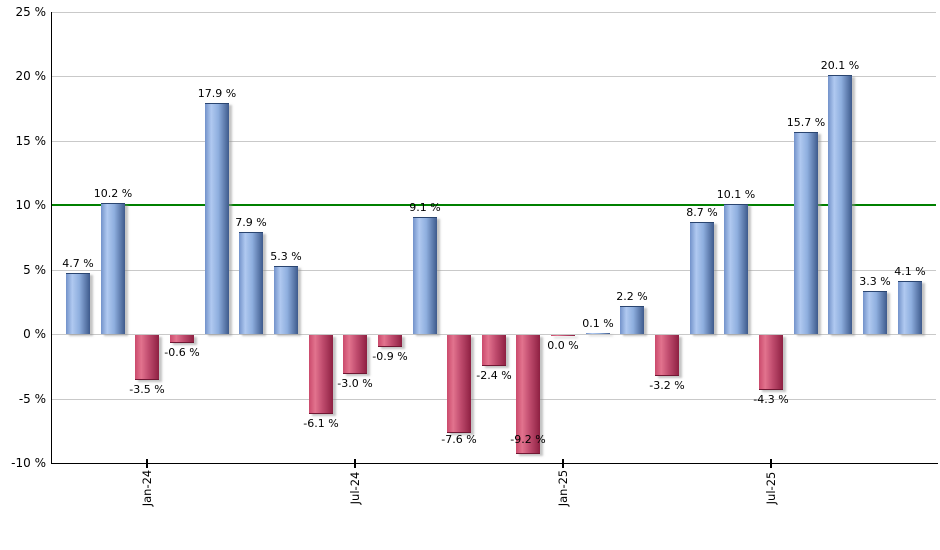 Image resolution: width=940 pixels, height=550 pixels. I want to click on bar-value-label: -9.2 %, so click(528, 439).